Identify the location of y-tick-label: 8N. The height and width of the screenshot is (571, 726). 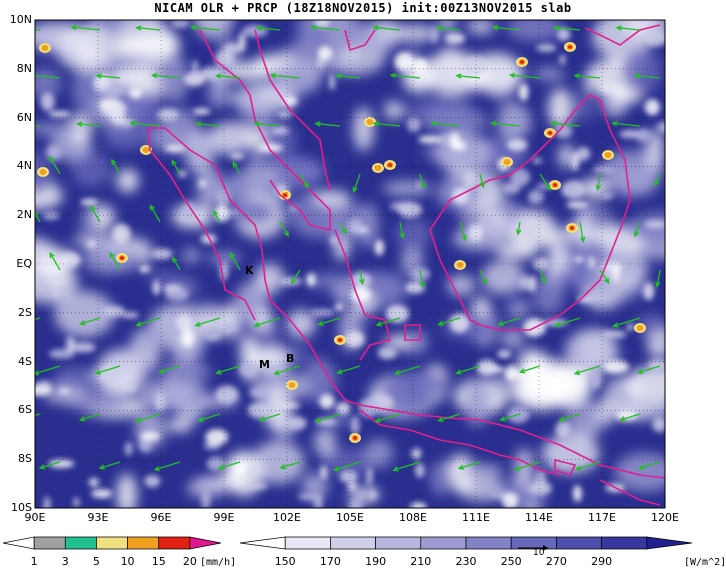
(24, 68).